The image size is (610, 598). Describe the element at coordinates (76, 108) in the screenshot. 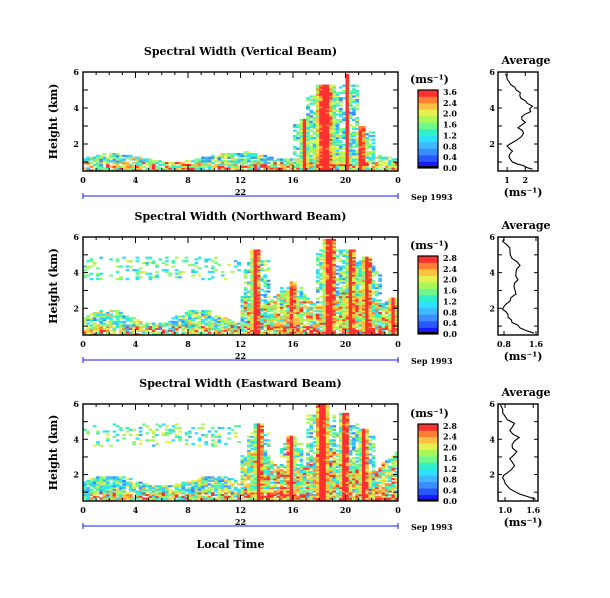

I see `y-tick-label: 4` at that location.